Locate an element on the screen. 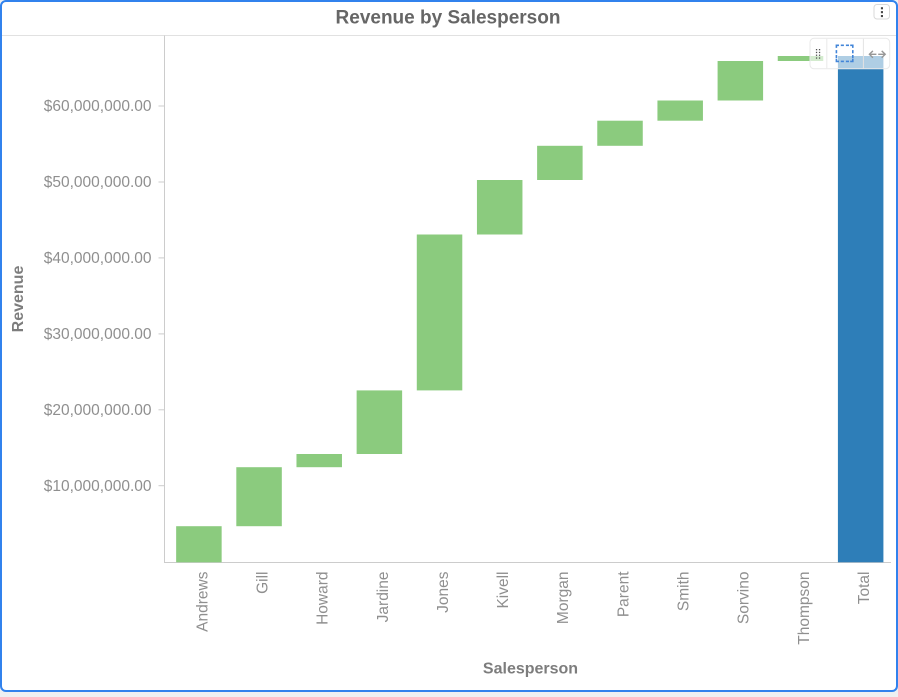 The width and height of the screenshot is (898, 697). svg-text: Jardine is located at coordinates (383, 597).